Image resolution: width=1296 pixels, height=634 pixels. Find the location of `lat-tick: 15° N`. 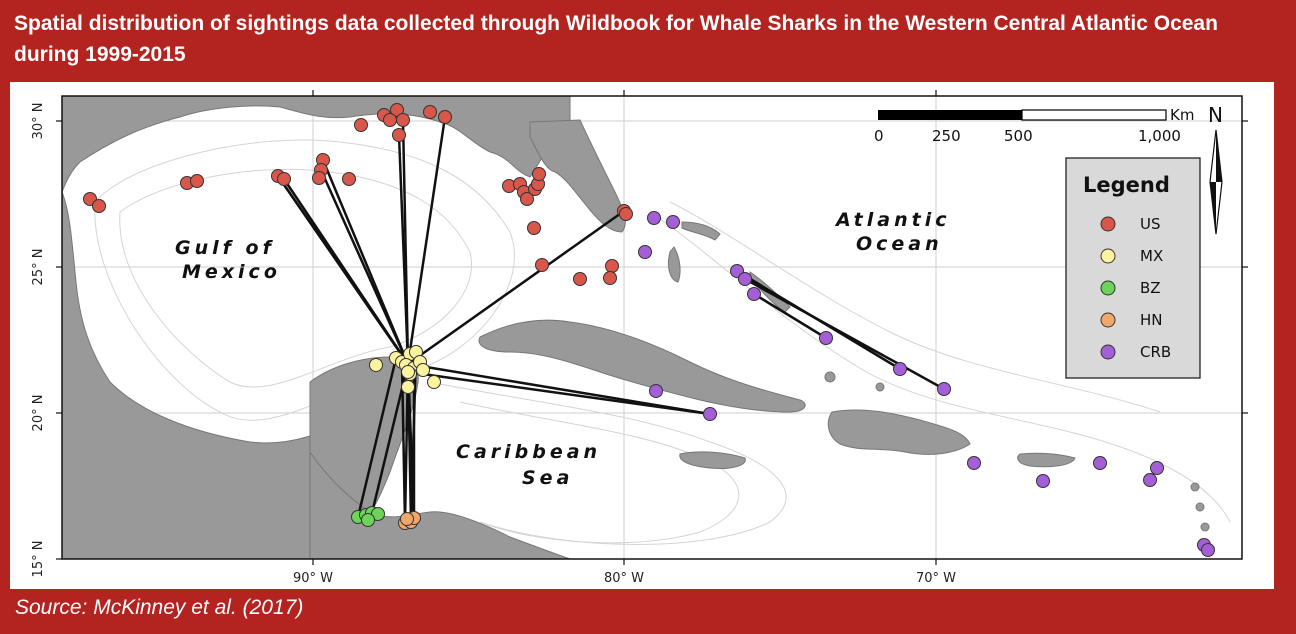

lat-tick: 15° N is located at coordinates (38, 559).